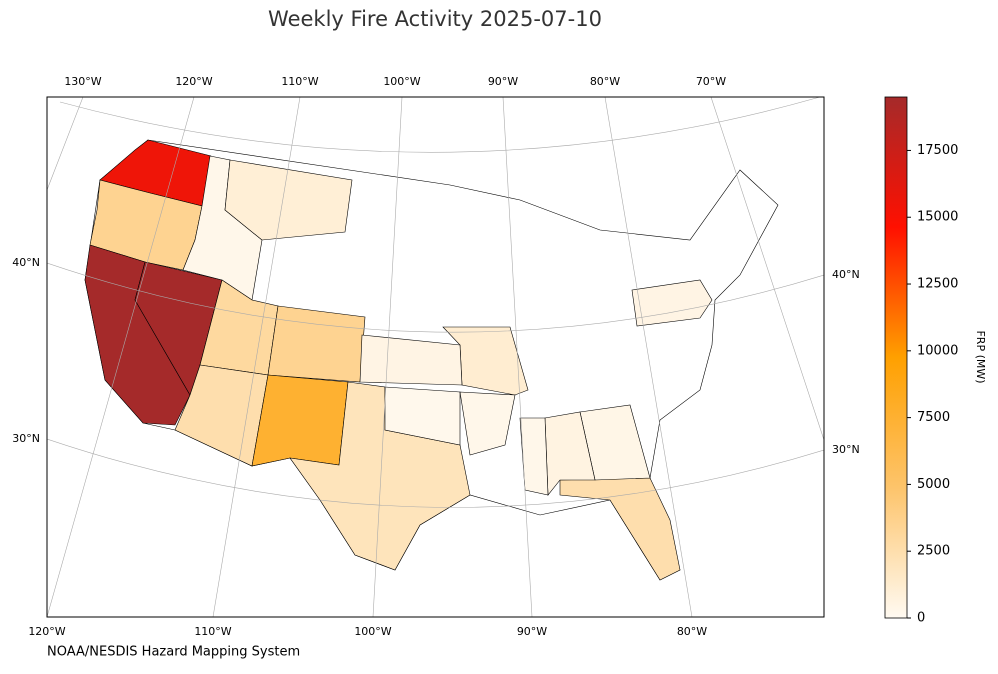 The image size is (998, 674). What do you see at coordinates (173, 652) in the screenshot?
I see `source: NOAA/NESDIS Hazard Mapping System` at bounding box center [173, 652].